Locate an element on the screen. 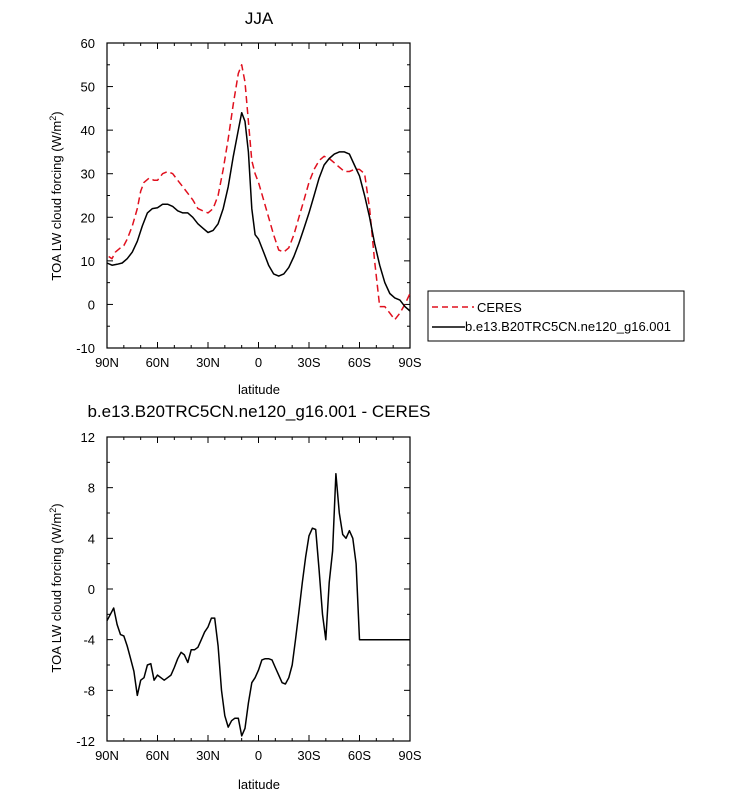 The image size is (733, 795). bottom-y-tick-label: 12 is located at coordinates (88, 437).